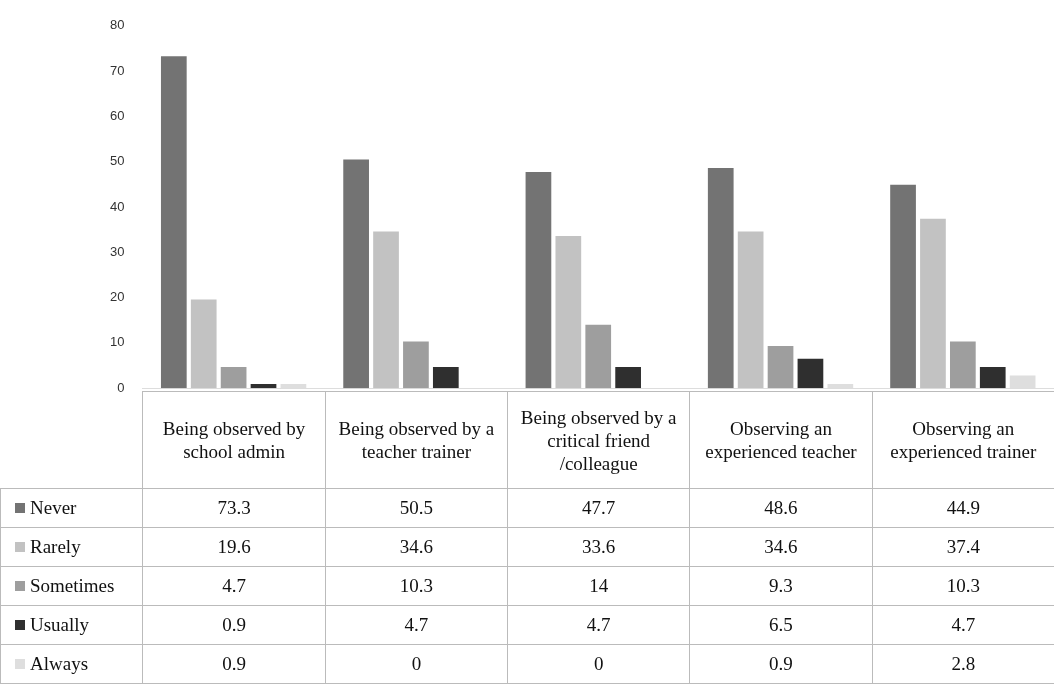 The image size is (1054, 696). I want to click on data-label: 37.4, so click(963, 547).